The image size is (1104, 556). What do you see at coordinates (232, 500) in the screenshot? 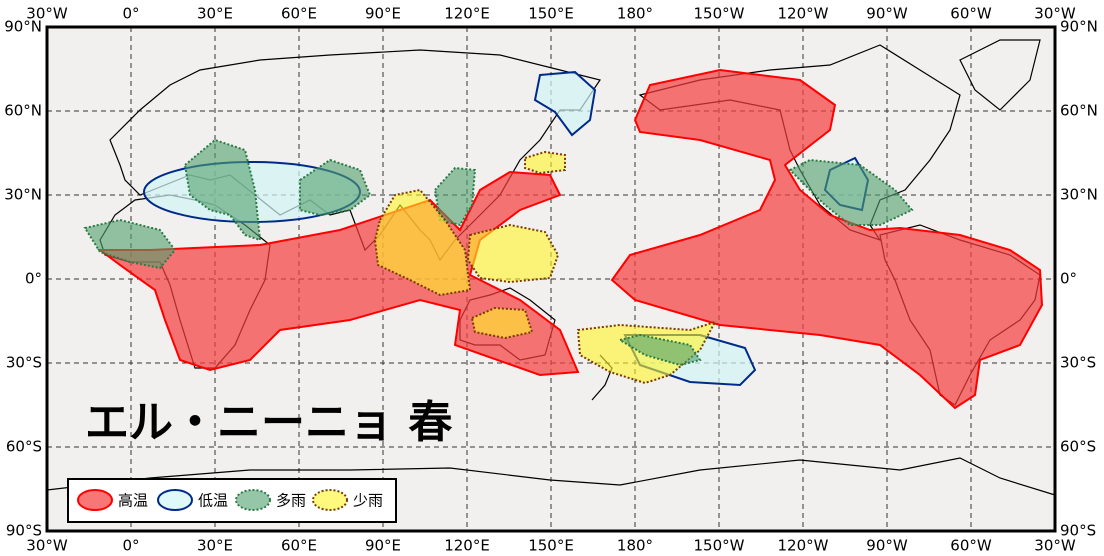
I see `legend: 高温 低温 多雨 少雨` at bounding box center [232, 500].